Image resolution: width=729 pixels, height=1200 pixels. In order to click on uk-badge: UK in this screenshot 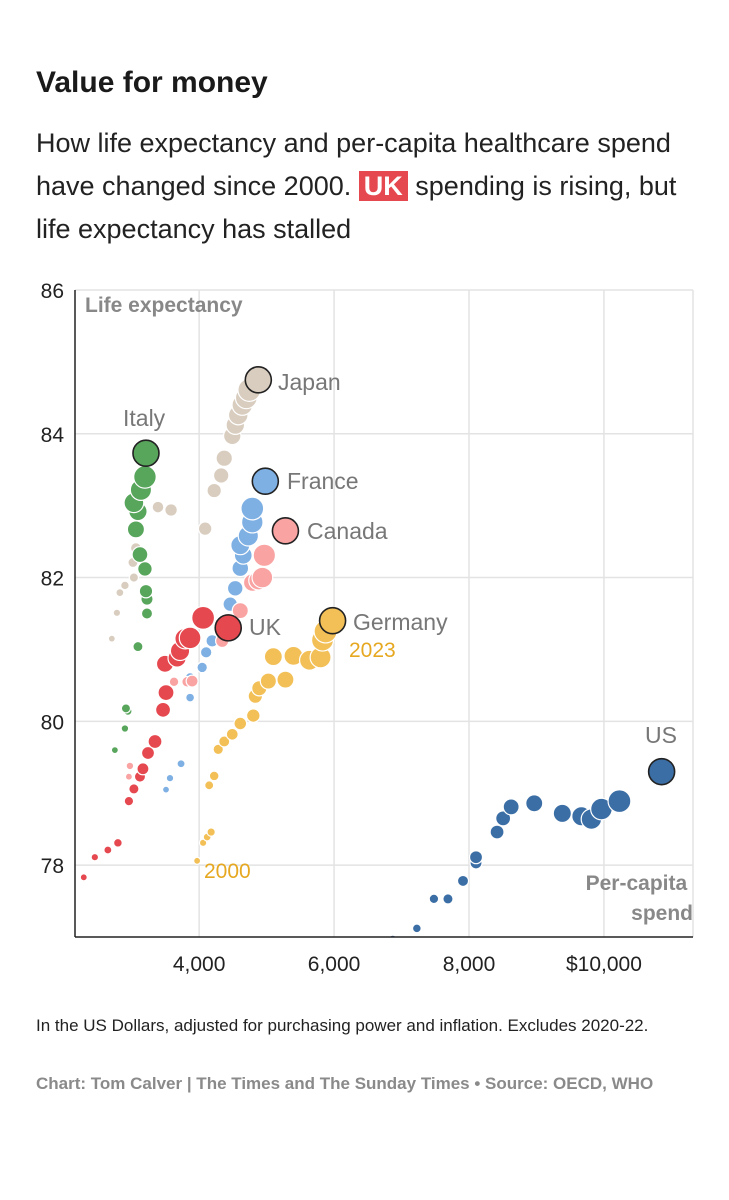, I will do `click(383, 186)`.